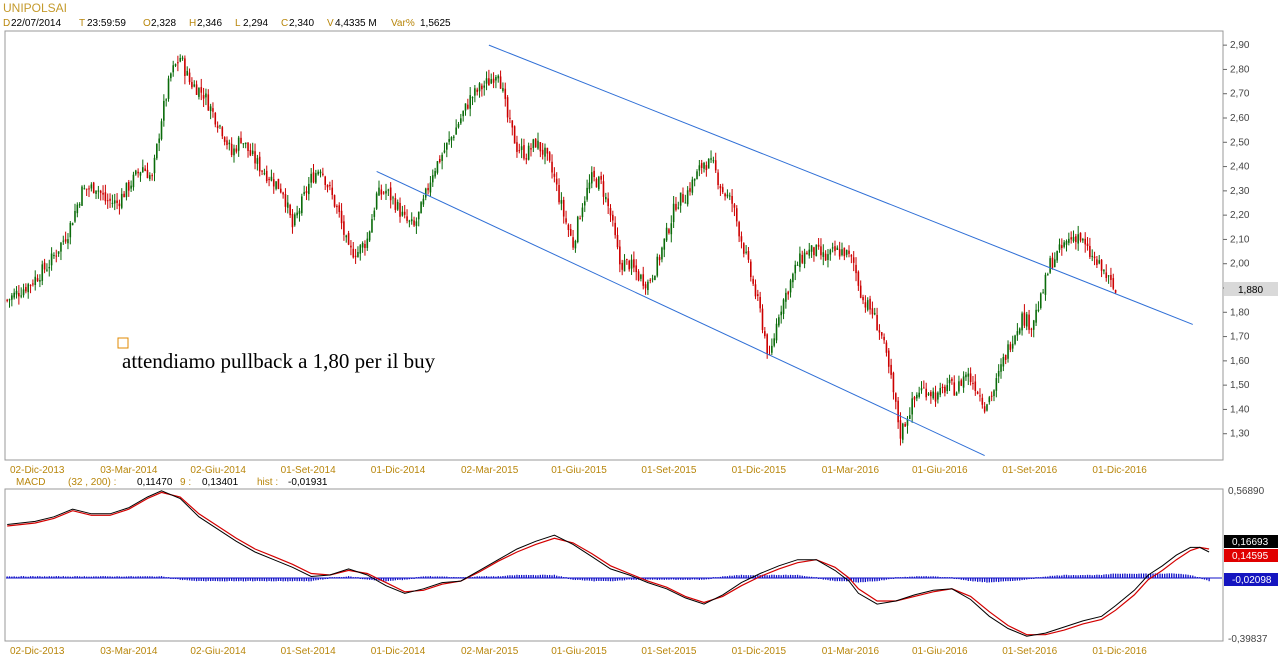  What do you see at coordinates (1119, 651) in the screenshot?
I see `date-tick-label: 01-Dic-2016` at bounding box center [1119, 651].